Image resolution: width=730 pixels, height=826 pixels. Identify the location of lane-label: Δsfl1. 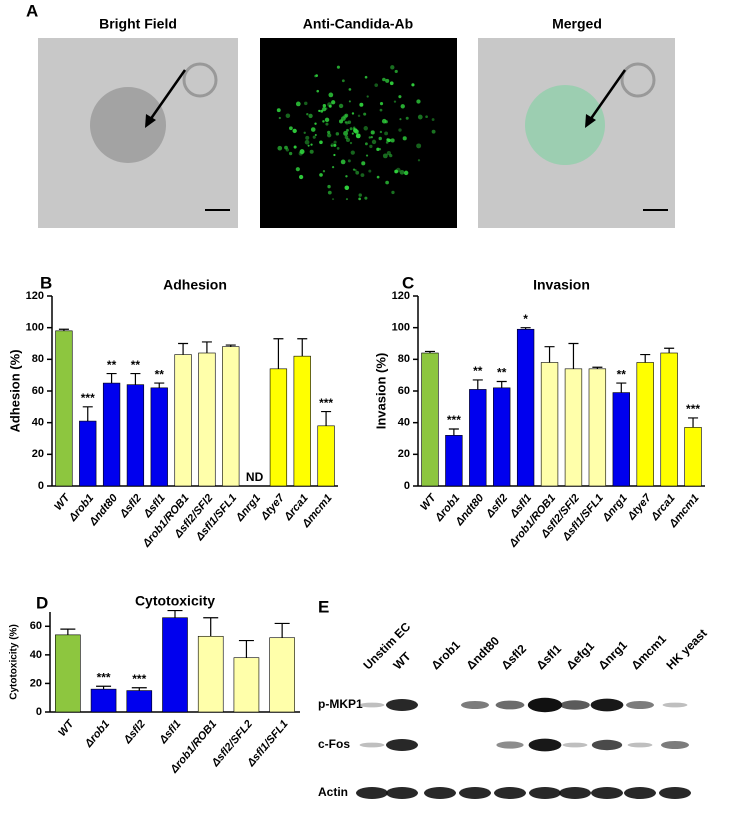
(548, 657).